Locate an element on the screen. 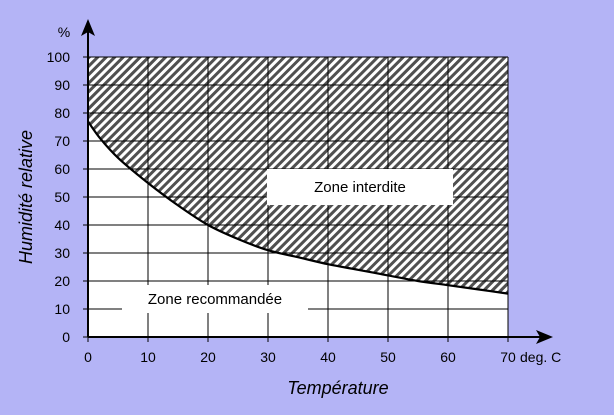 The image size is (614, 415). x-axis-title: Température is located at coordinates (337, 388).